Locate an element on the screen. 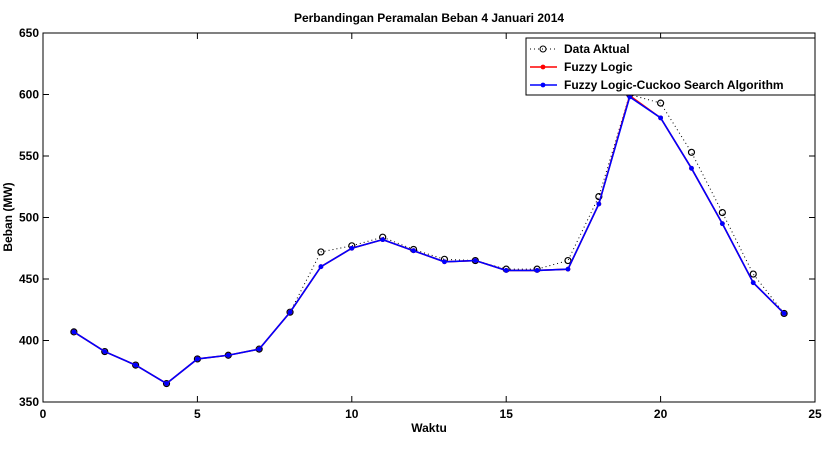 The width and height of the screenshot is (825, 455). x-tick-label: 10 is located at coordinates (352, 414).